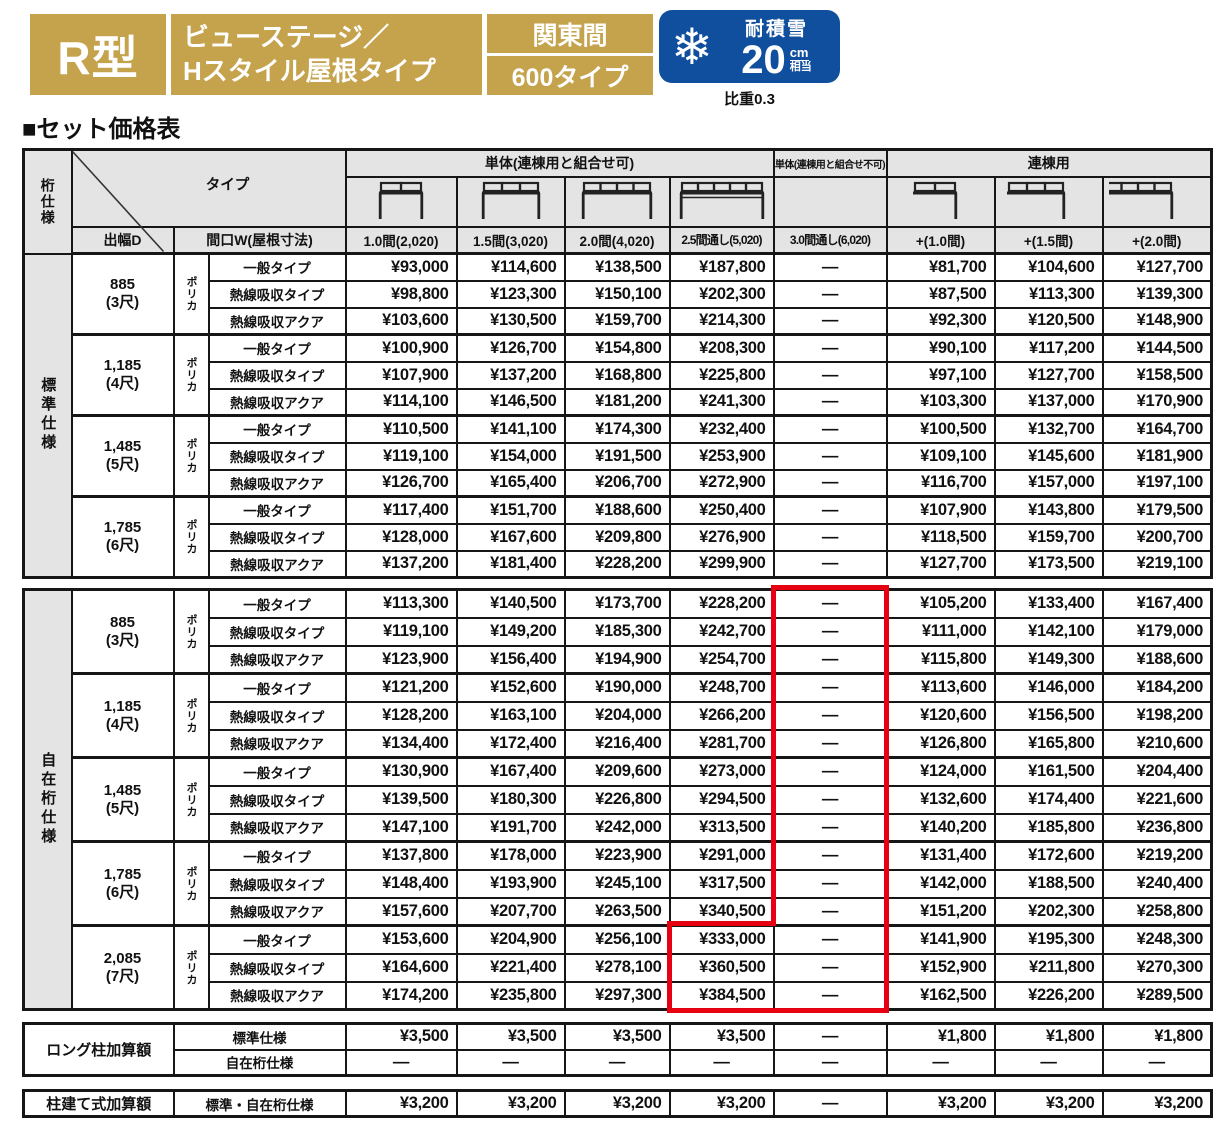 This screenshot has width=1232, height=1124. I want to click on width-header: 間口W(屋根寸法), so click(259, 240).